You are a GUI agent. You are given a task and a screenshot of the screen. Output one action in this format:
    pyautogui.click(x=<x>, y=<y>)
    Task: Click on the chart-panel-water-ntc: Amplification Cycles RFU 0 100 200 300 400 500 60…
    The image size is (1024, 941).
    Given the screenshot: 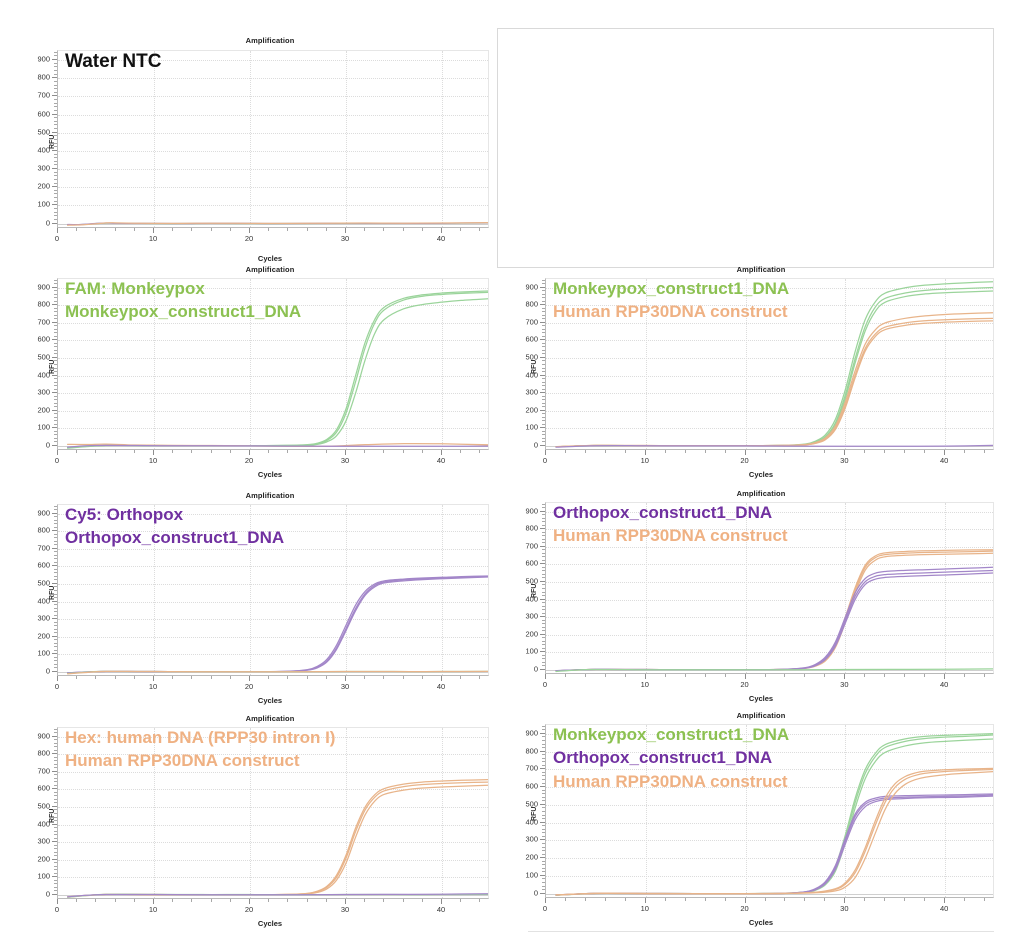 What is the action you would take?
    pyautogui.click(x=265, y=150)
    